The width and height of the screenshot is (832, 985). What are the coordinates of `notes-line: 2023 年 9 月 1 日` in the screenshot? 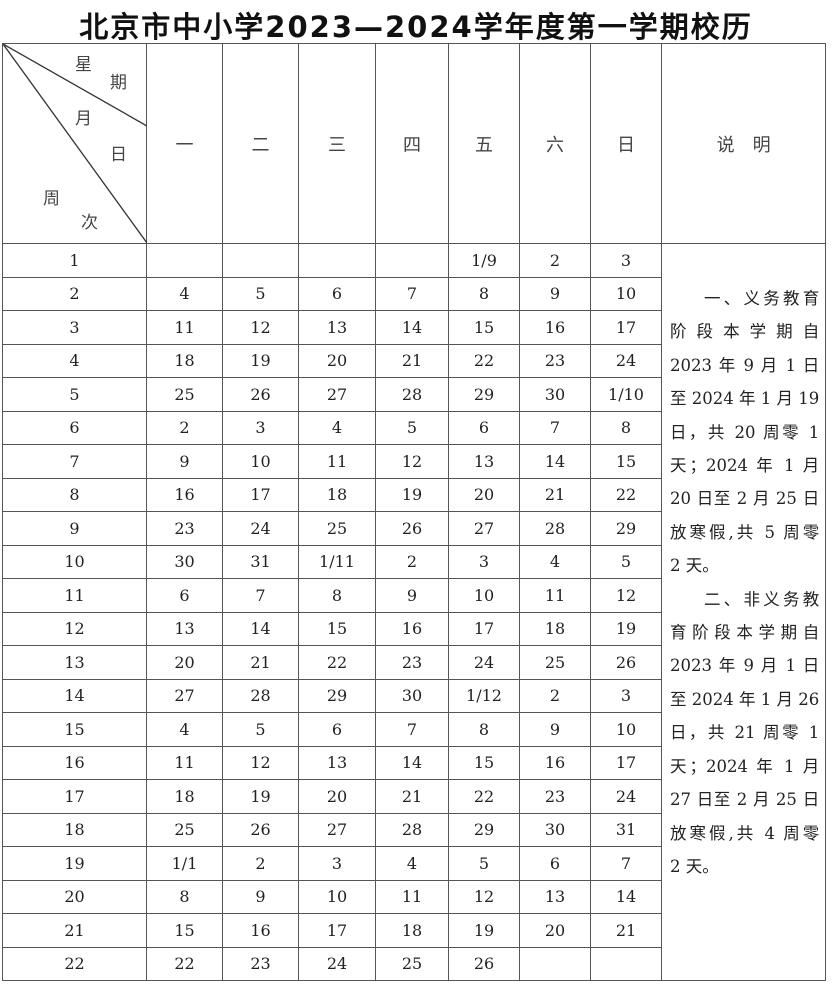 It's located at (745, 666).